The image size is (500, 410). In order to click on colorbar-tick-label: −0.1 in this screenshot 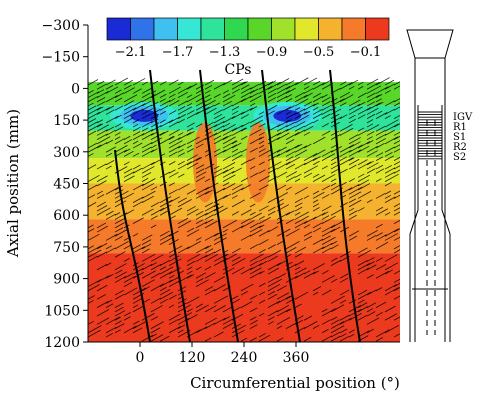, I will do `click(366, 52)`.